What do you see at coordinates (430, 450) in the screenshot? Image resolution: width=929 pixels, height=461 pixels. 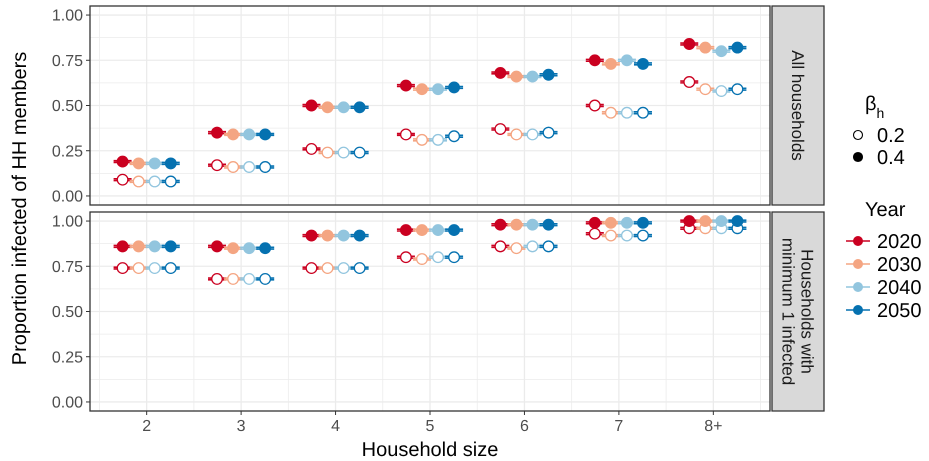 I see `x-axis-title: Household size` at bounding box center [430, 450].